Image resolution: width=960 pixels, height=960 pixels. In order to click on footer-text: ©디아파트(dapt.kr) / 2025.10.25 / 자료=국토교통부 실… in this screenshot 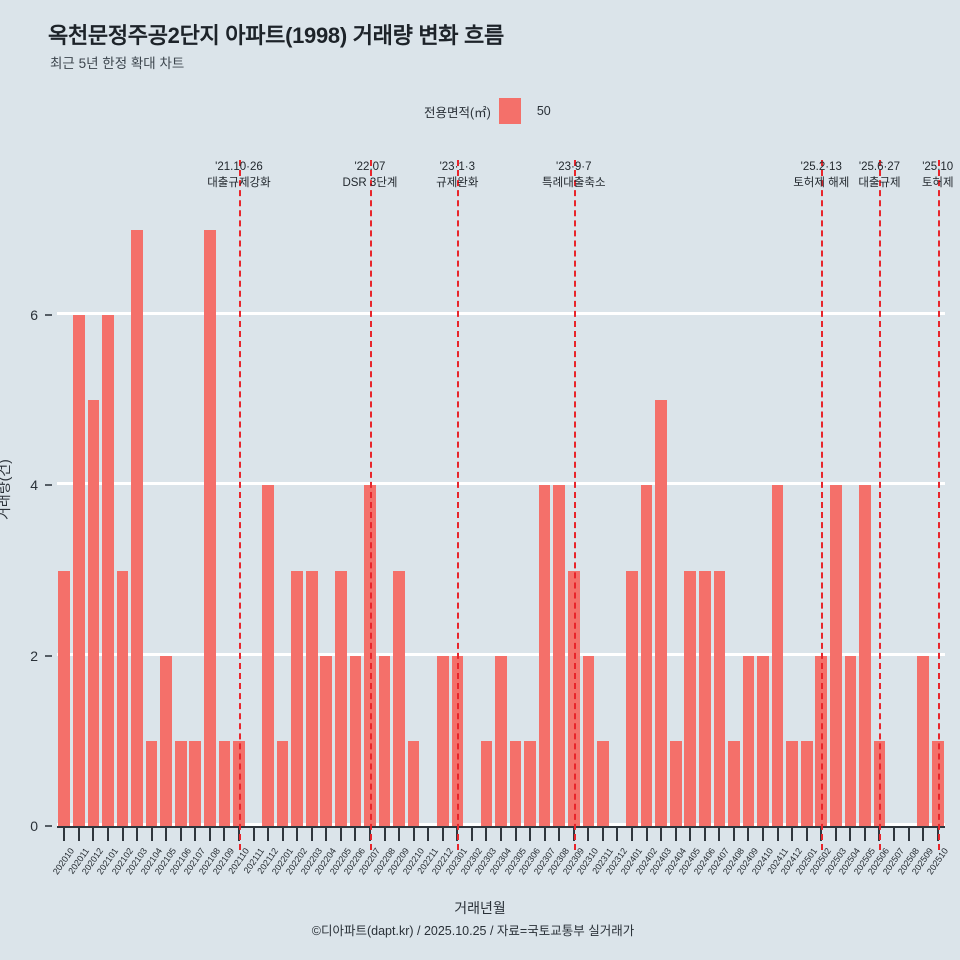, I will do `click(473, 931)`.